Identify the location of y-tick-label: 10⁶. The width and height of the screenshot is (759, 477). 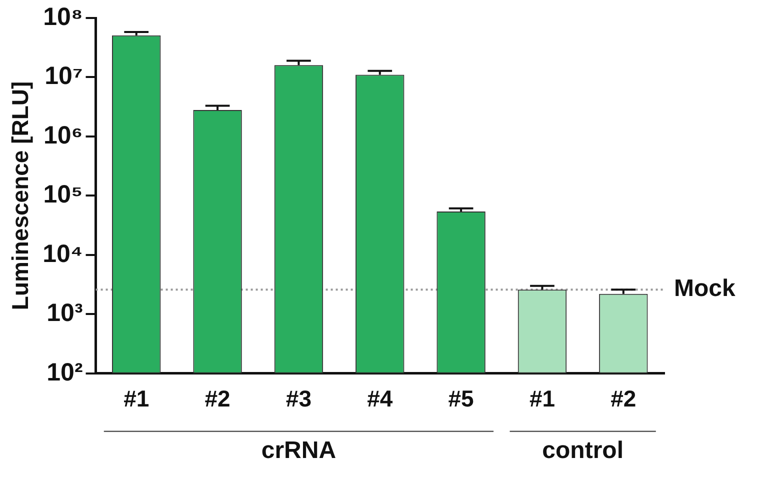
(63, 135).